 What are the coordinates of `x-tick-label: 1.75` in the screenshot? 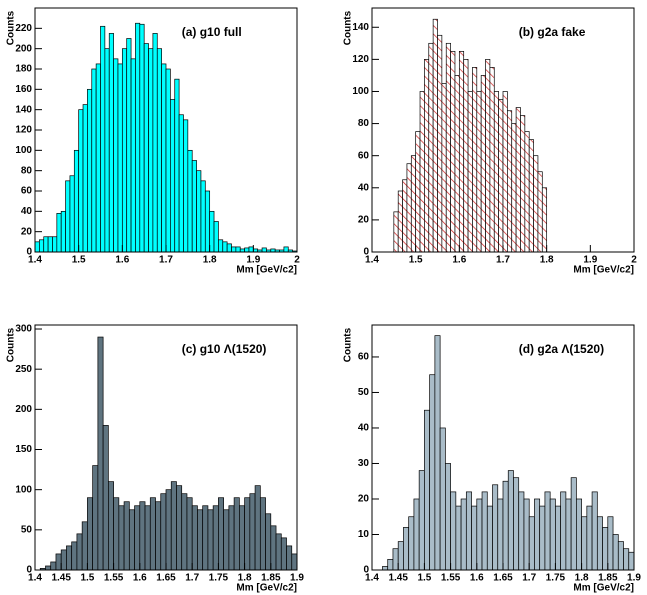 It's located at (219, 578).